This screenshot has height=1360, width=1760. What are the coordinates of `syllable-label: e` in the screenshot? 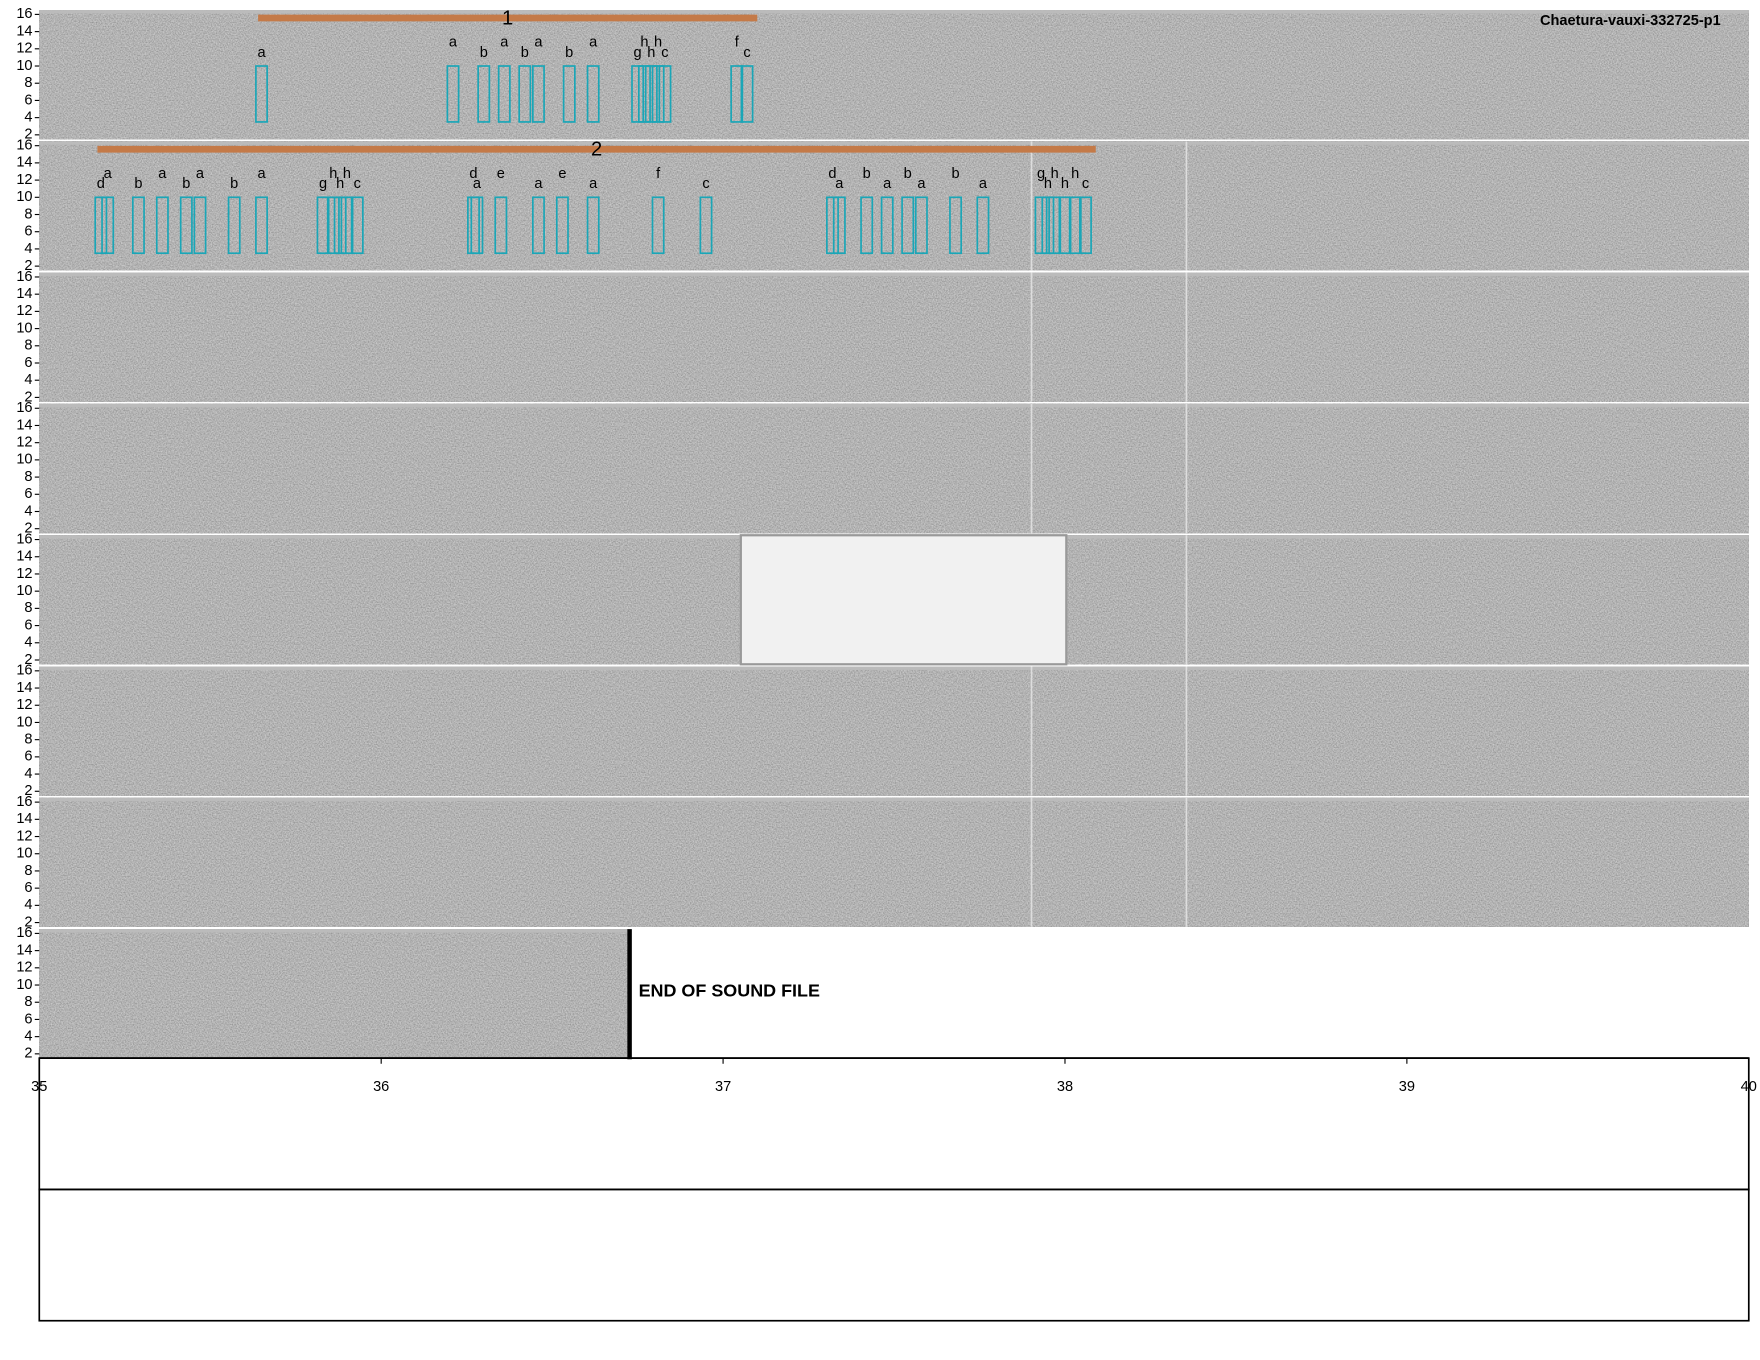 It's located at (562, 174).